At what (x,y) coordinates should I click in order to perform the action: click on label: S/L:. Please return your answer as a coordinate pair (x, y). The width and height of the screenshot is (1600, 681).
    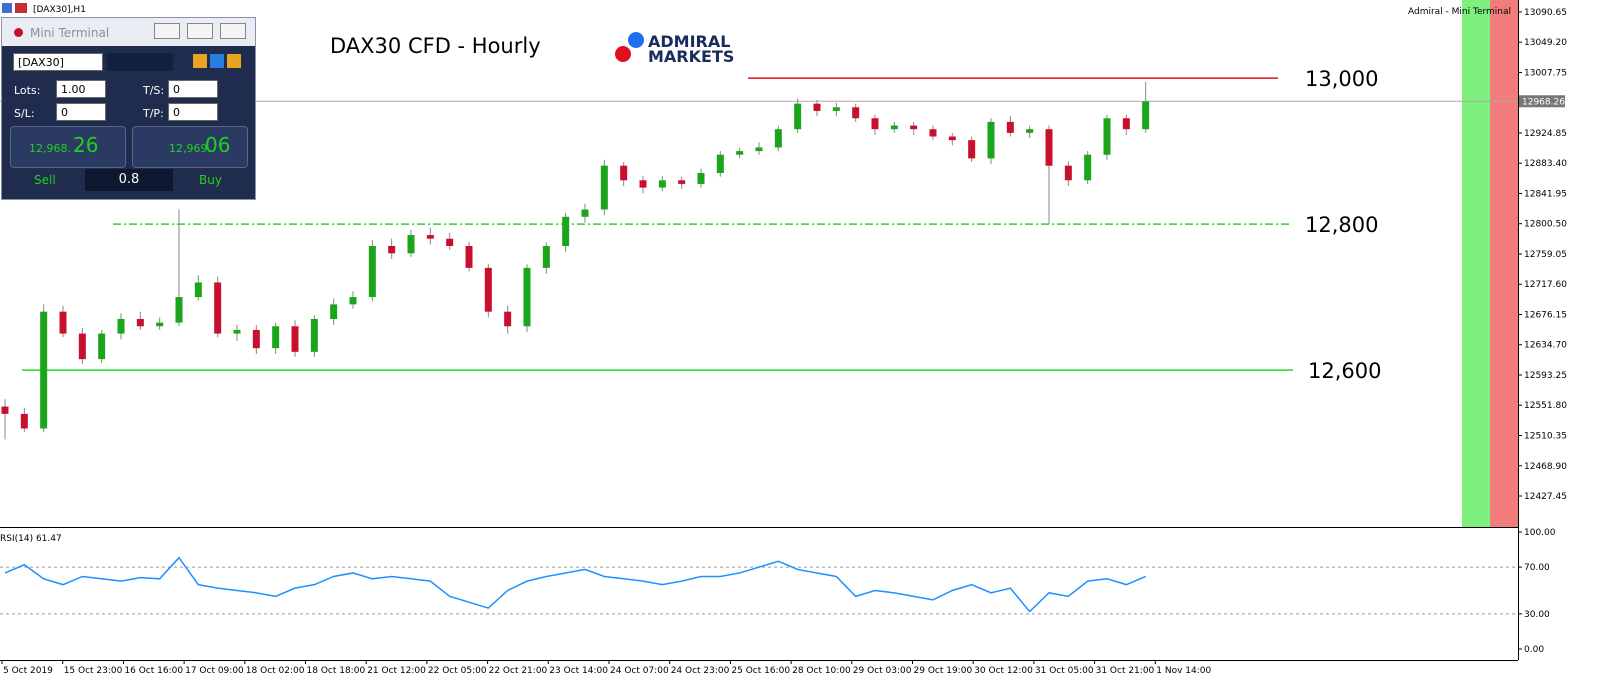
    Looking at the image, I should click on (24, 113).